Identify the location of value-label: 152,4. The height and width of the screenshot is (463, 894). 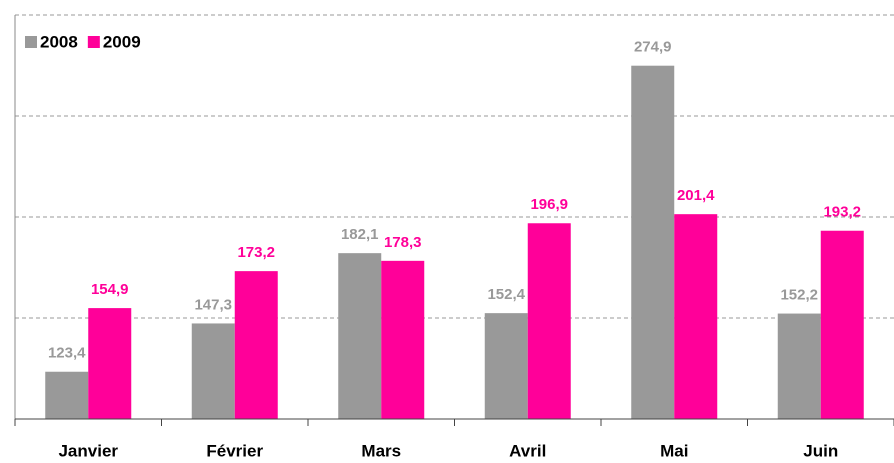
(506, 294).